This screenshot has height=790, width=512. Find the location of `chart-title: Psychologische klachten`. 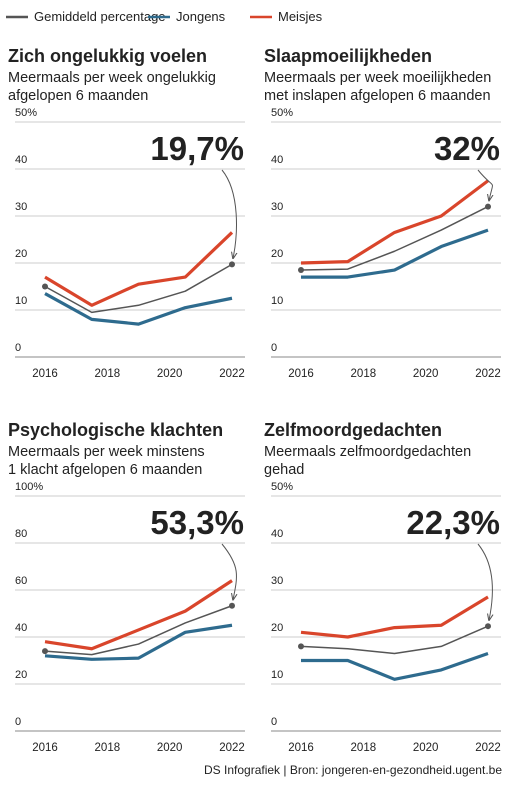

chart-title: Psychologische klachten is located at coordinates (115, 430).